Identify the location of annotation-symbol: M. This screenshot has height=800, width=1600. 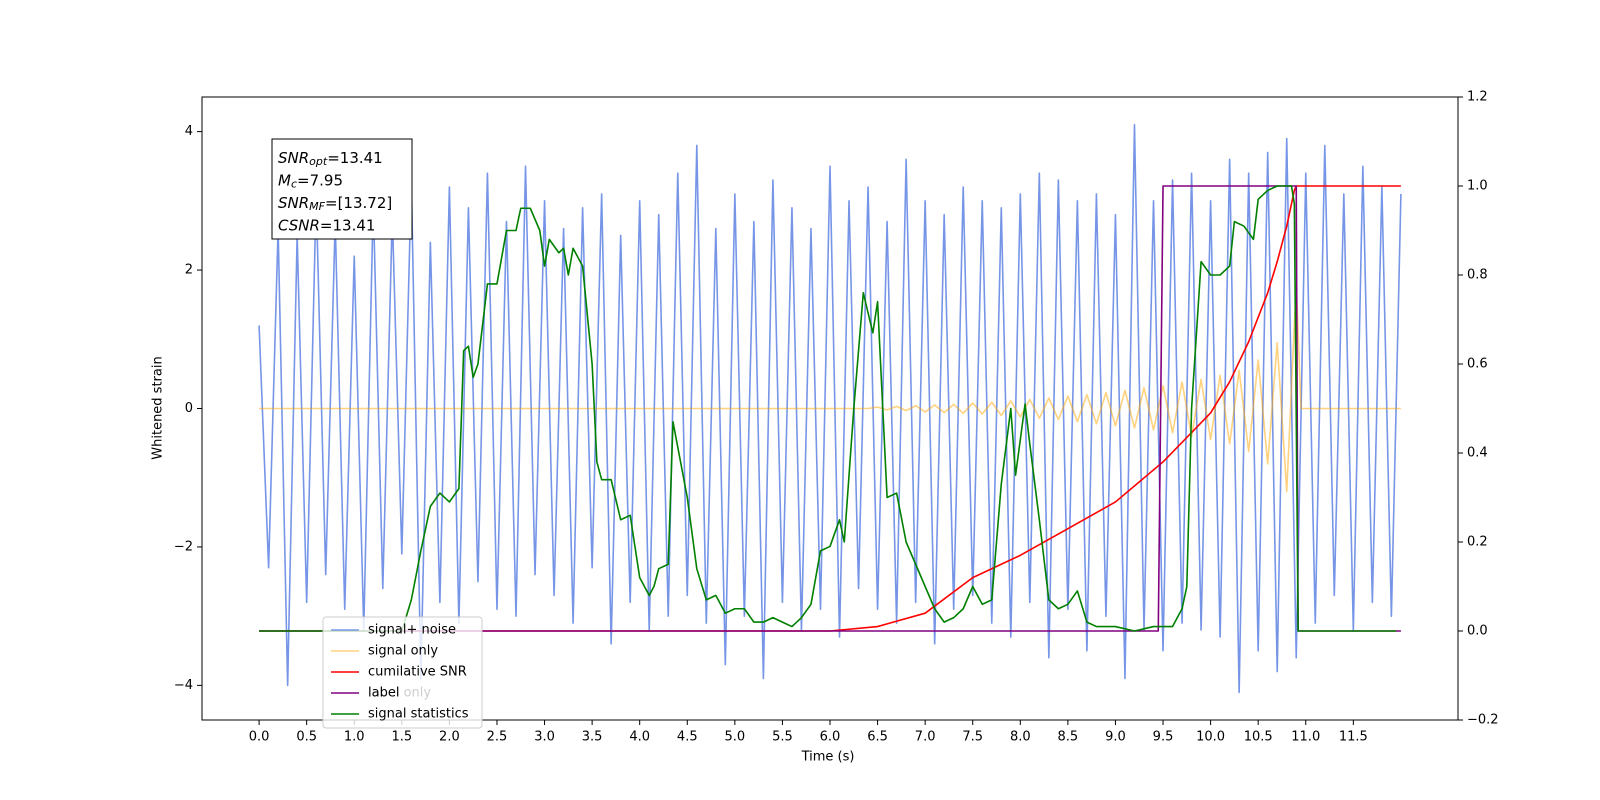
(284, 180).